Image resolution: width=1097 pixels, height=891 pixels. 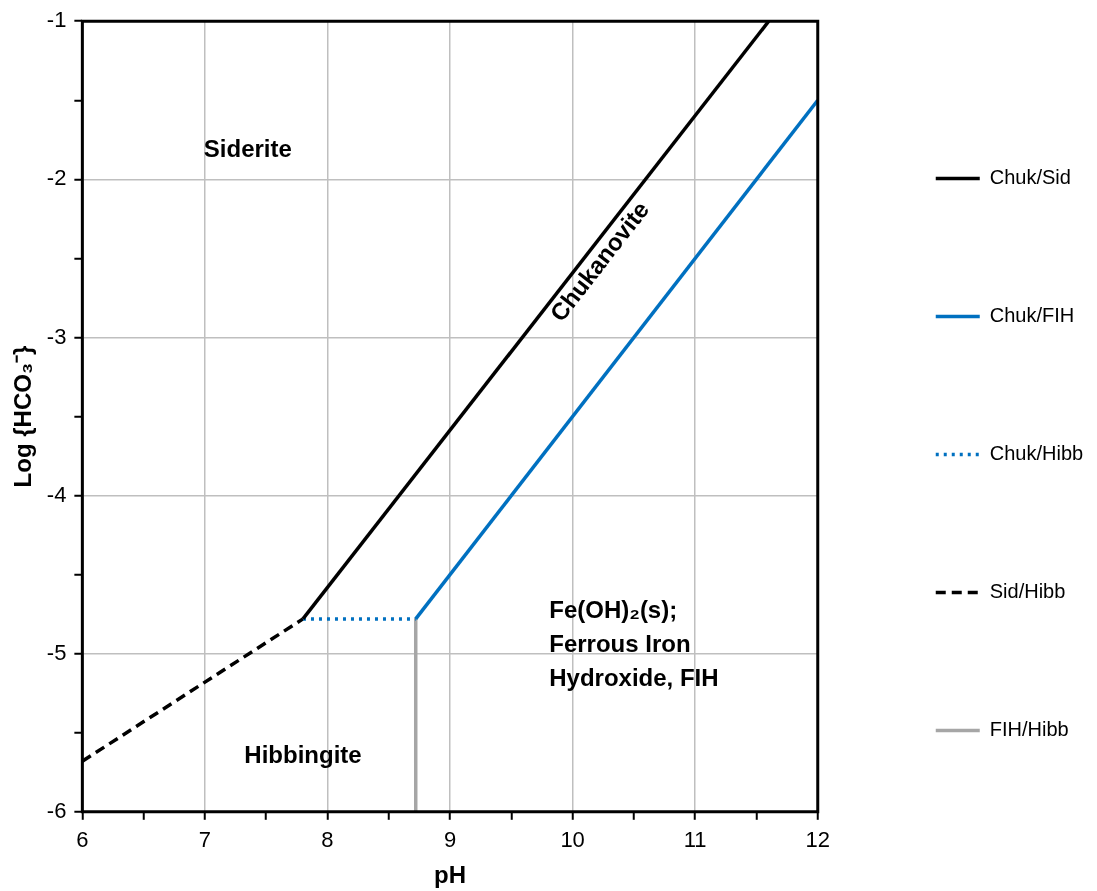 What do you see at coordinates (1032, 315) in the screenshot?
I see `legend-label: Chuk/FIH` at bounding box center [1032, 315].